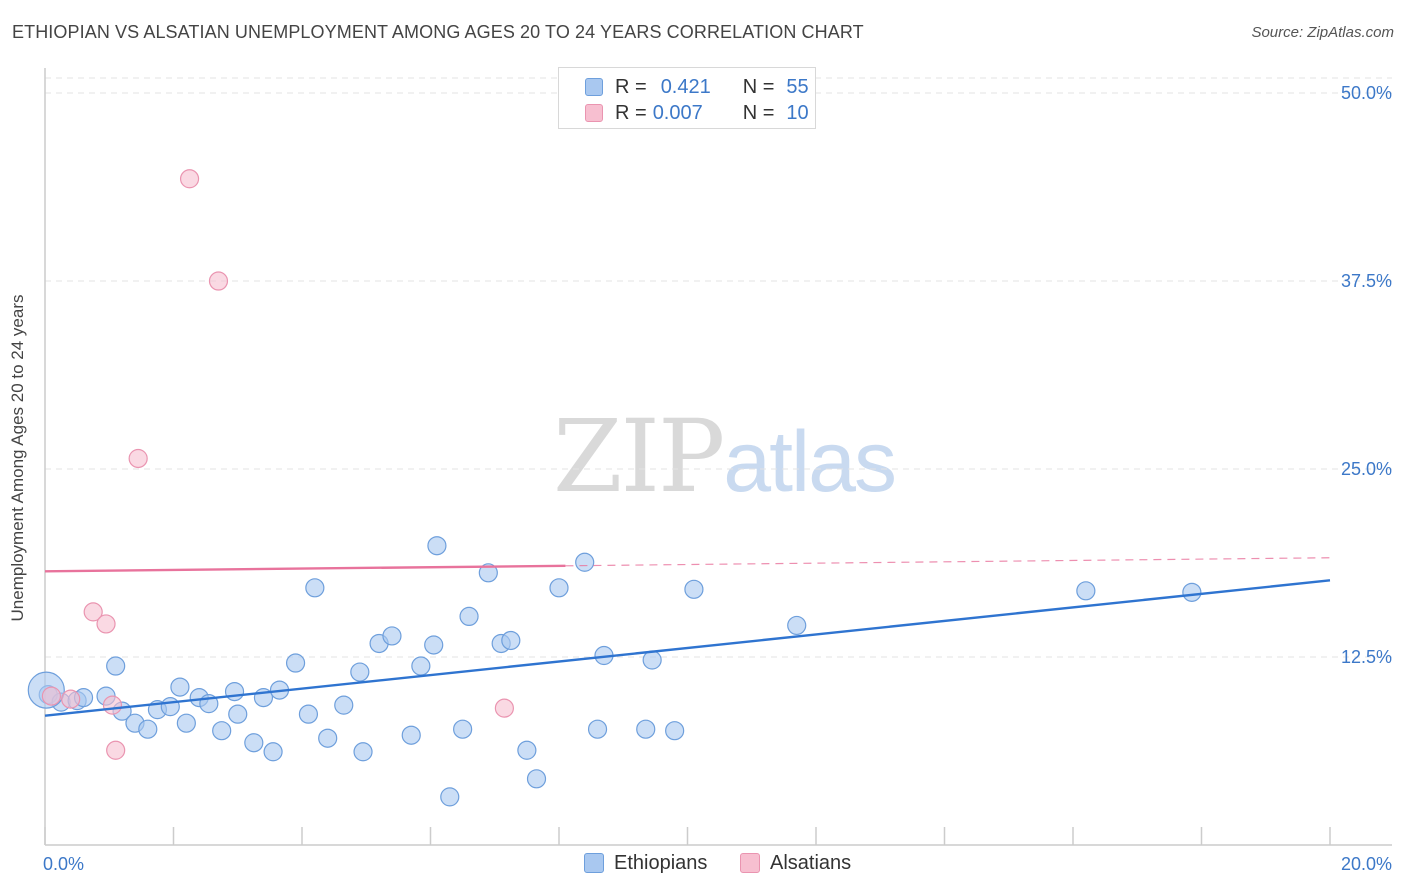 This screenshot has width=1406, height=892. What do you see at coordinates (1366, 469) in the screenshot?
I see `y-tick-label-25: 25.0%` at bounding box center [1366, 469].